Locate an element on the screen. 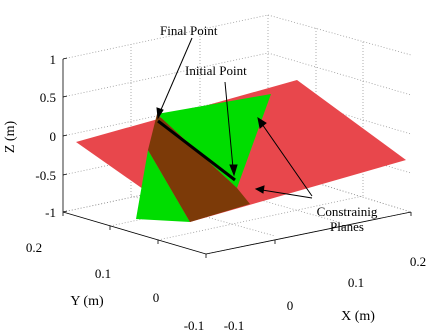 Image resolution: width=431 pixels, height=336 pixels. z-tick-labels: 1 0.5 0 -0.5 -1 is located at coordinates (45, 136).